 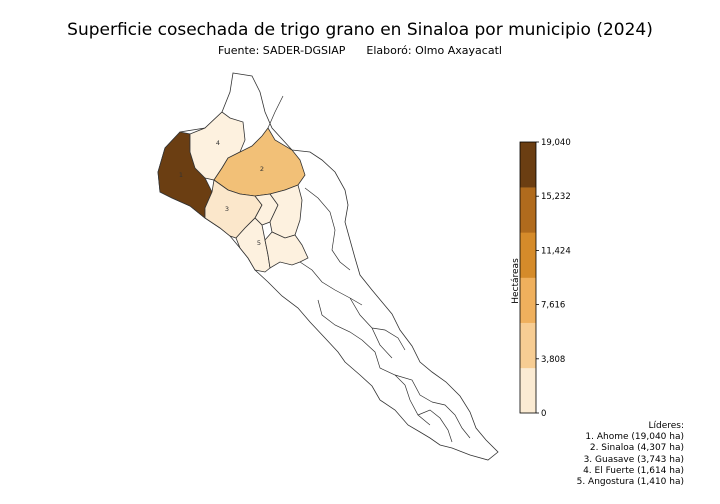 What do you see at coordinates (630, 482) in the screenshot?
I see `leader-item: 5. Angostura (1,410 ha)` at bounding box center [630, 482].